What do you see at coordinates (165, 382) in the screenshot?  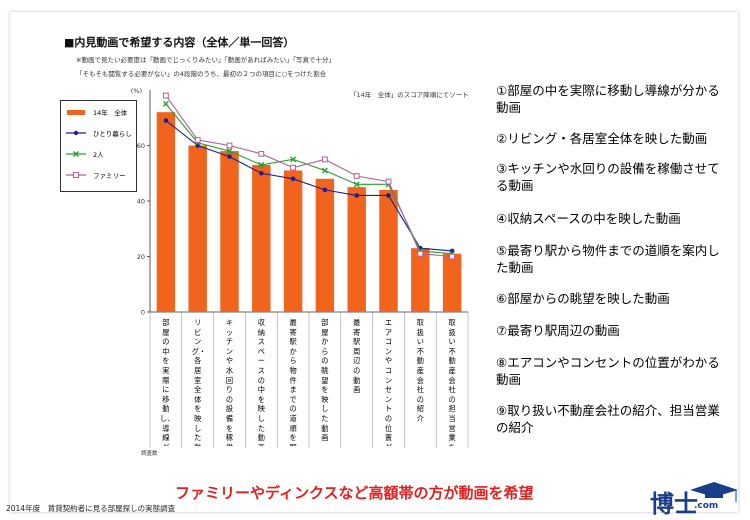 I see `x-tick-label: 部屋の中を実際に移動し、導線がわかる動画` at bounding box center [165, 382].